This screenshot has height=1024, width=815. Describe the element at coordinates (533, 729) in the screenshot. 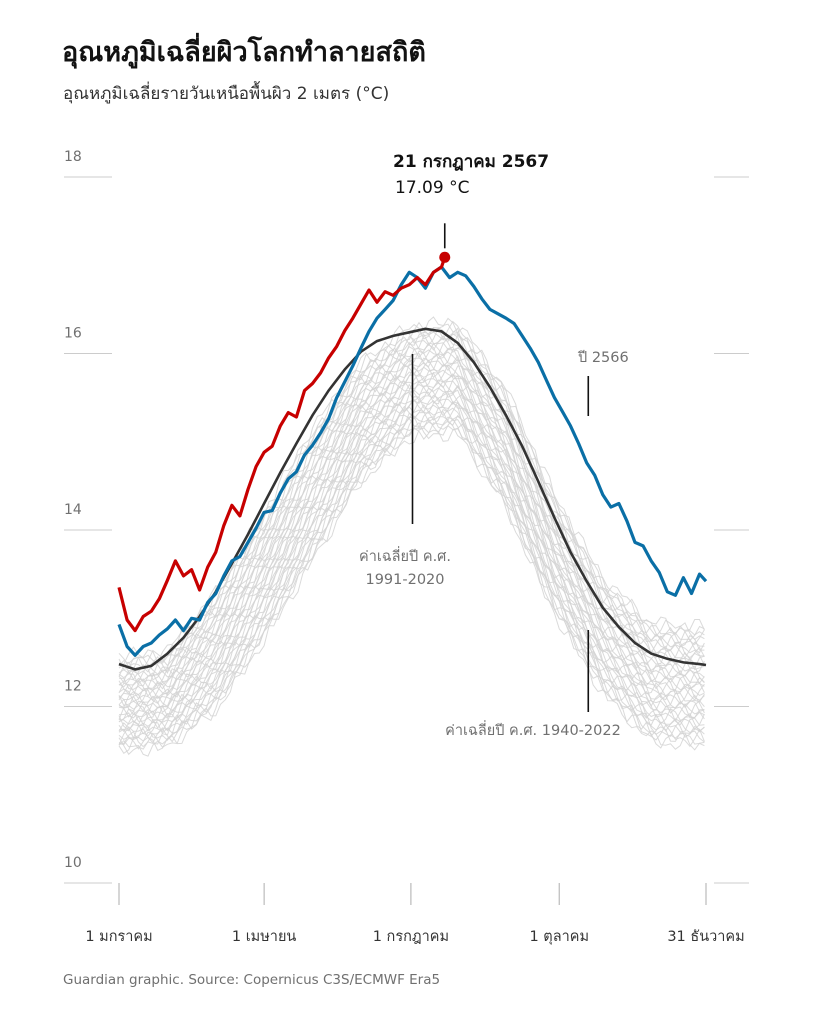

I see `history-1940-2022-label: ค่าเฉลี่ยปี ค.ศ. 1940-2022` at that location.